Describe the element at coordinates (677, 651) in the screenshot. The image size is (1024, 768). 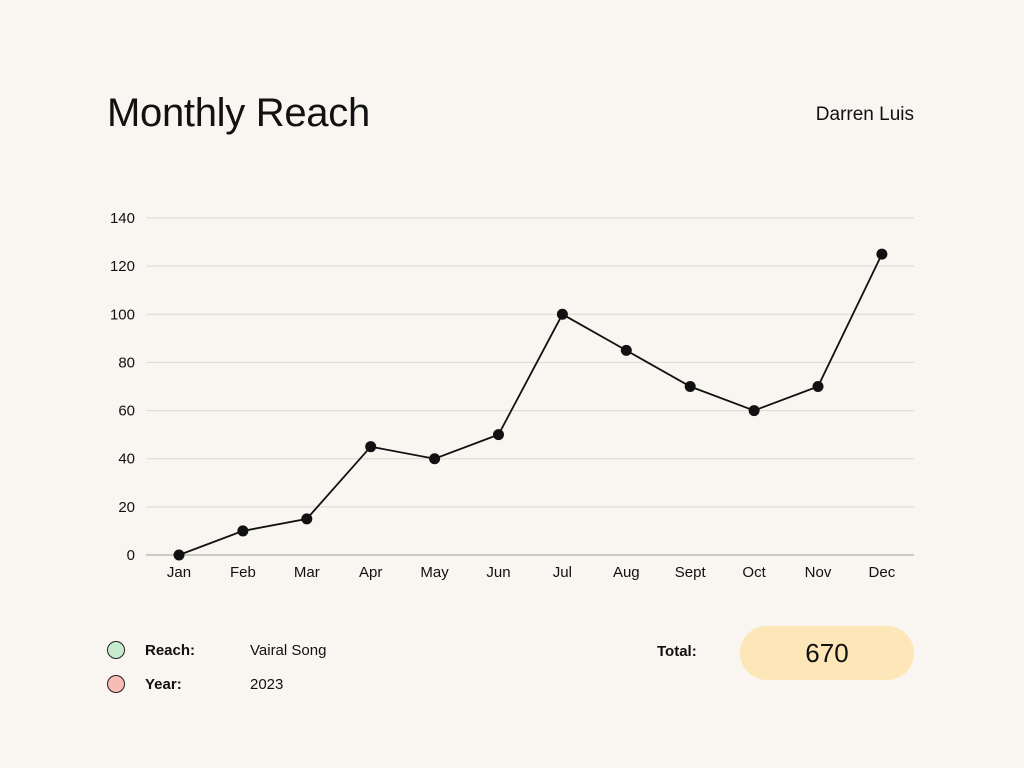
I see `total-label: Total:` at that location.